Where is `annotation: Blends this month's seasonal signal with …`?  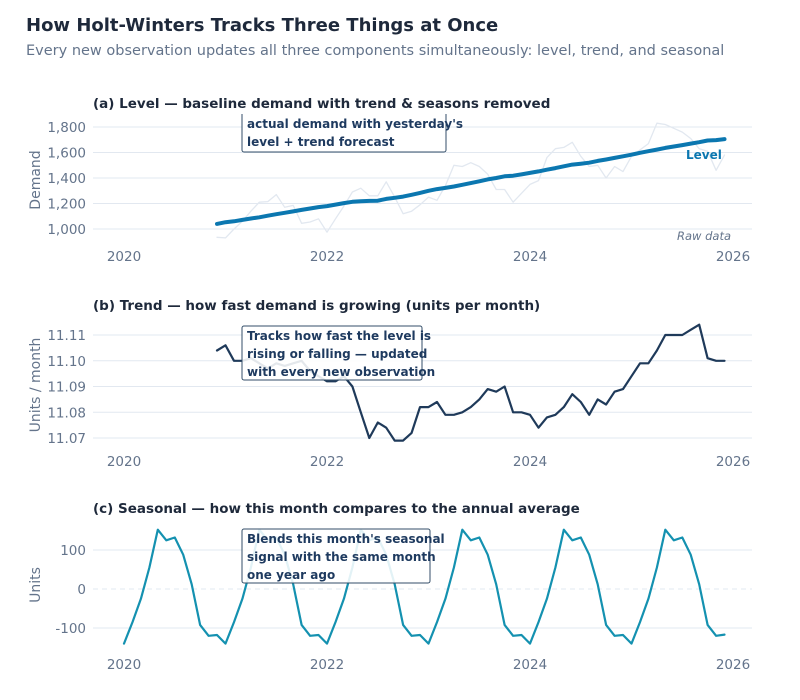 annotation: Blends this month's seasonal signal with … is located at coordinates (343, 556).